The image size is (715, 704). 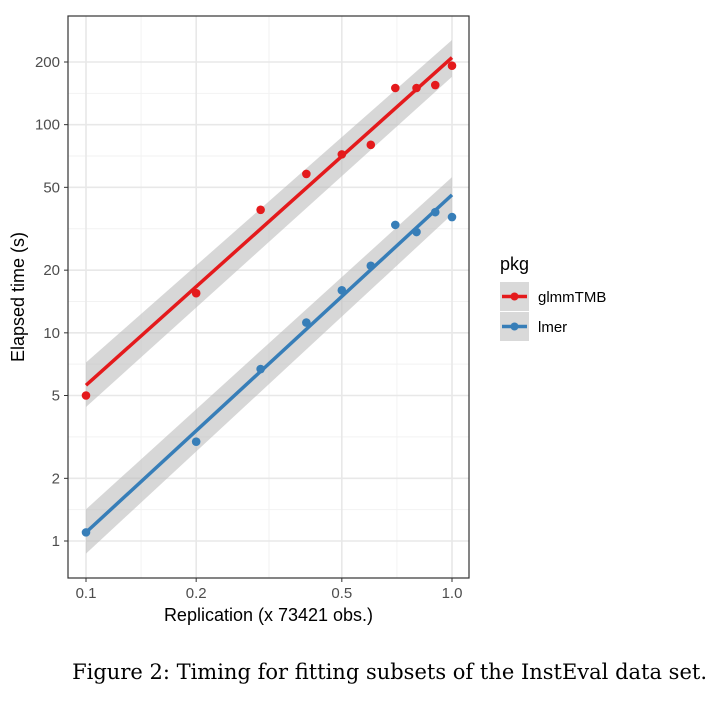 What do you see at coordinates (18, 297) in the screenshot?
I see `y-axis-title: Elapsed time (s)` at bounding box center [18, 297].